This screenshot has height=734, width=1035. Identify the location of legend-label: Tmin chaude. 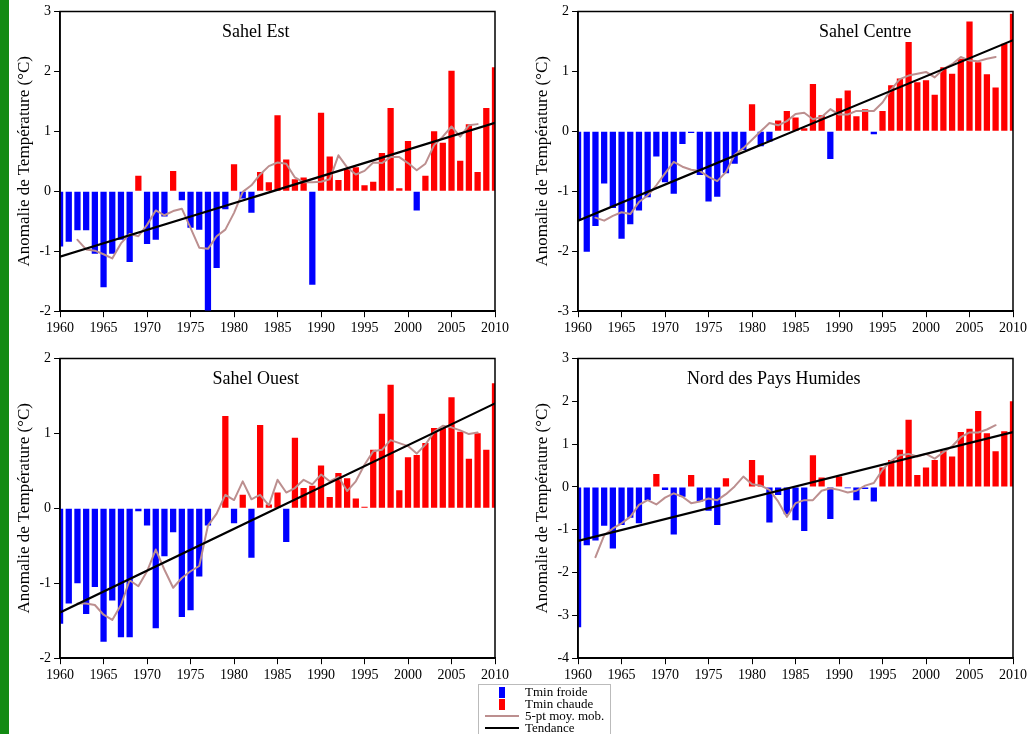
(559, 703).